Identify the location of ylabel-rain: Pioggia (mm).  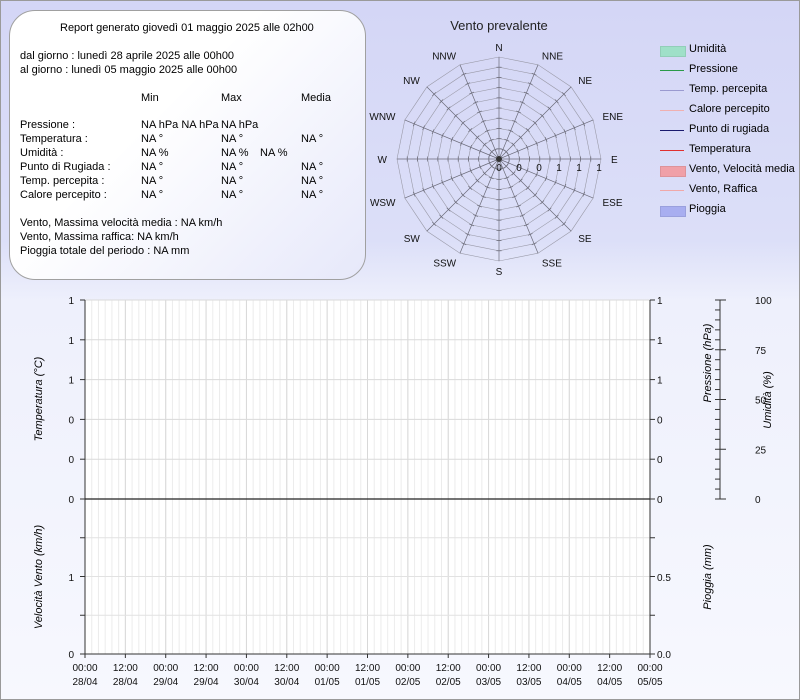
(708, 577).